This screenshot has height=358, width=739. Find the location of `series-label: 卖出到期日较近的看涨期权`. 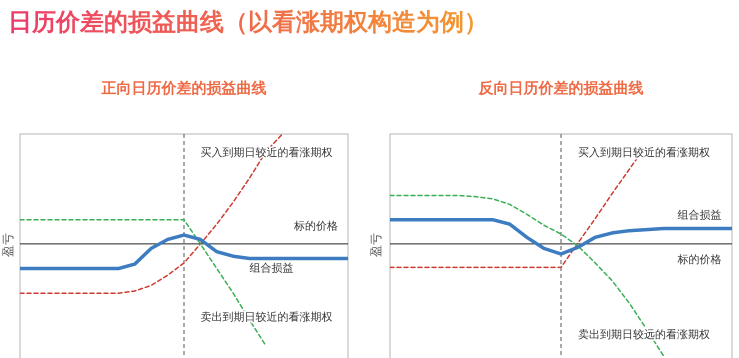

series-label: 卖出到期日较近的看涨期权 is located at coordinates (266, 317).